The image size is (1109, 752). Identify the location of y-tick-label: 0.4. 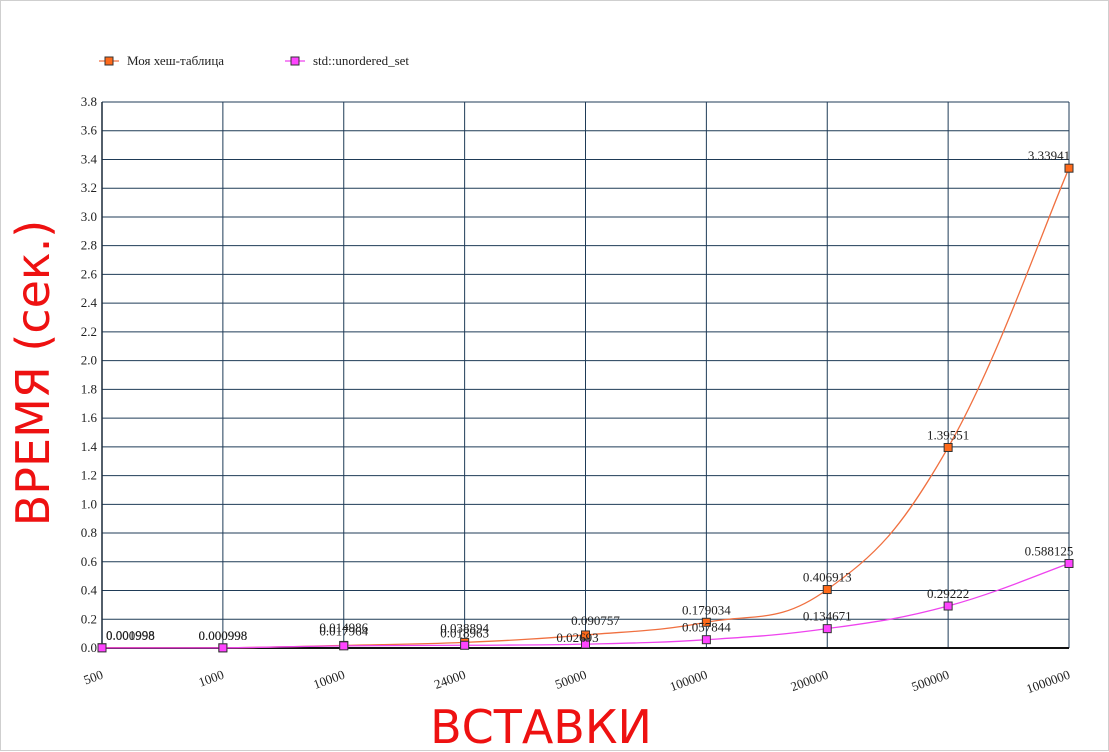
(89, 590).